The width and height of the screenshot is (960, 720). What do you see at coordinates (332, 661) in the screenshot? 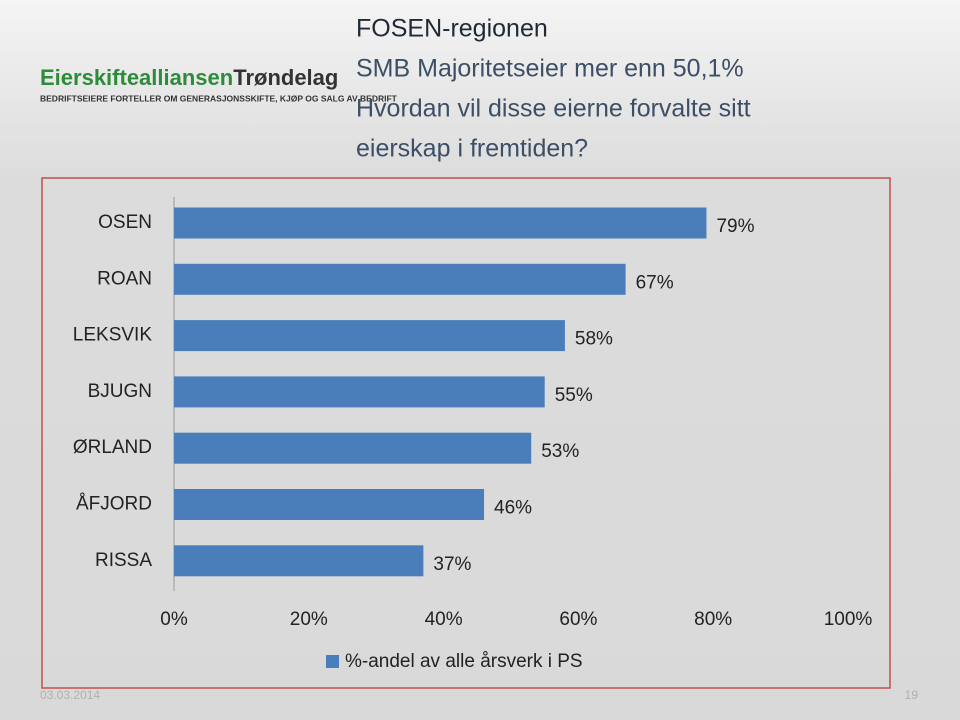
I see `legend-swatch` at bounding box center [332, 661].